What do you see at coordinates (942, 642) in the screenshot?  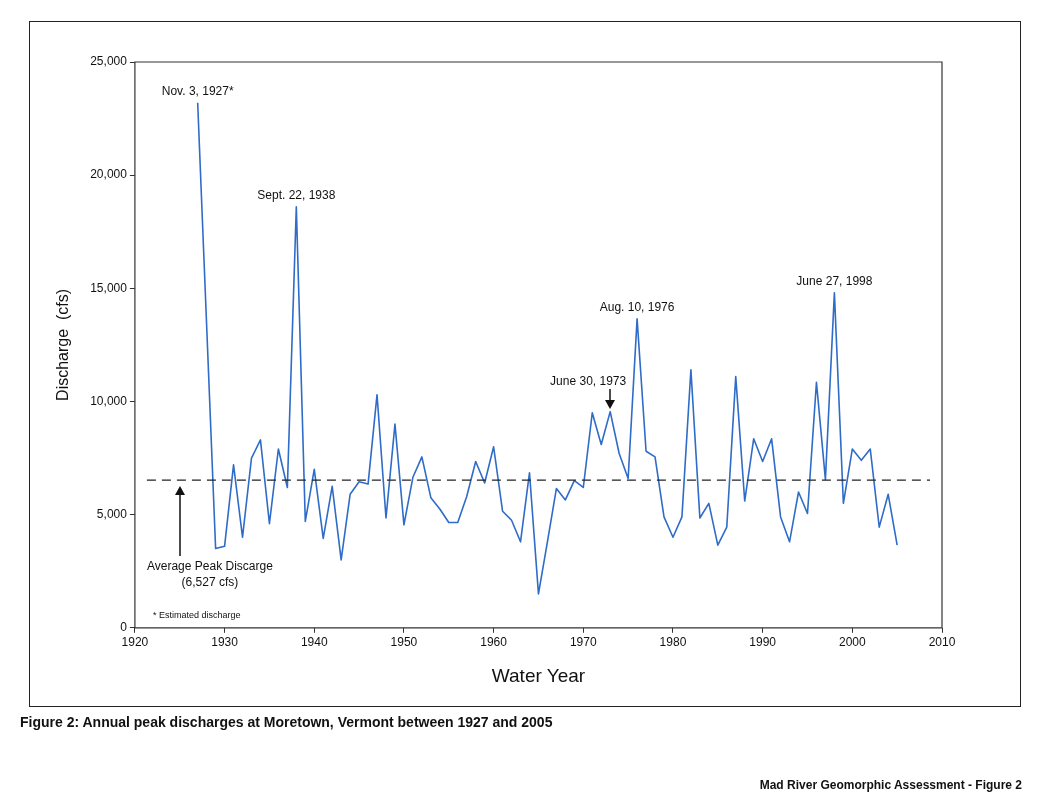 I see `x-tick-label: 2010` at bounding box center [942, 642].